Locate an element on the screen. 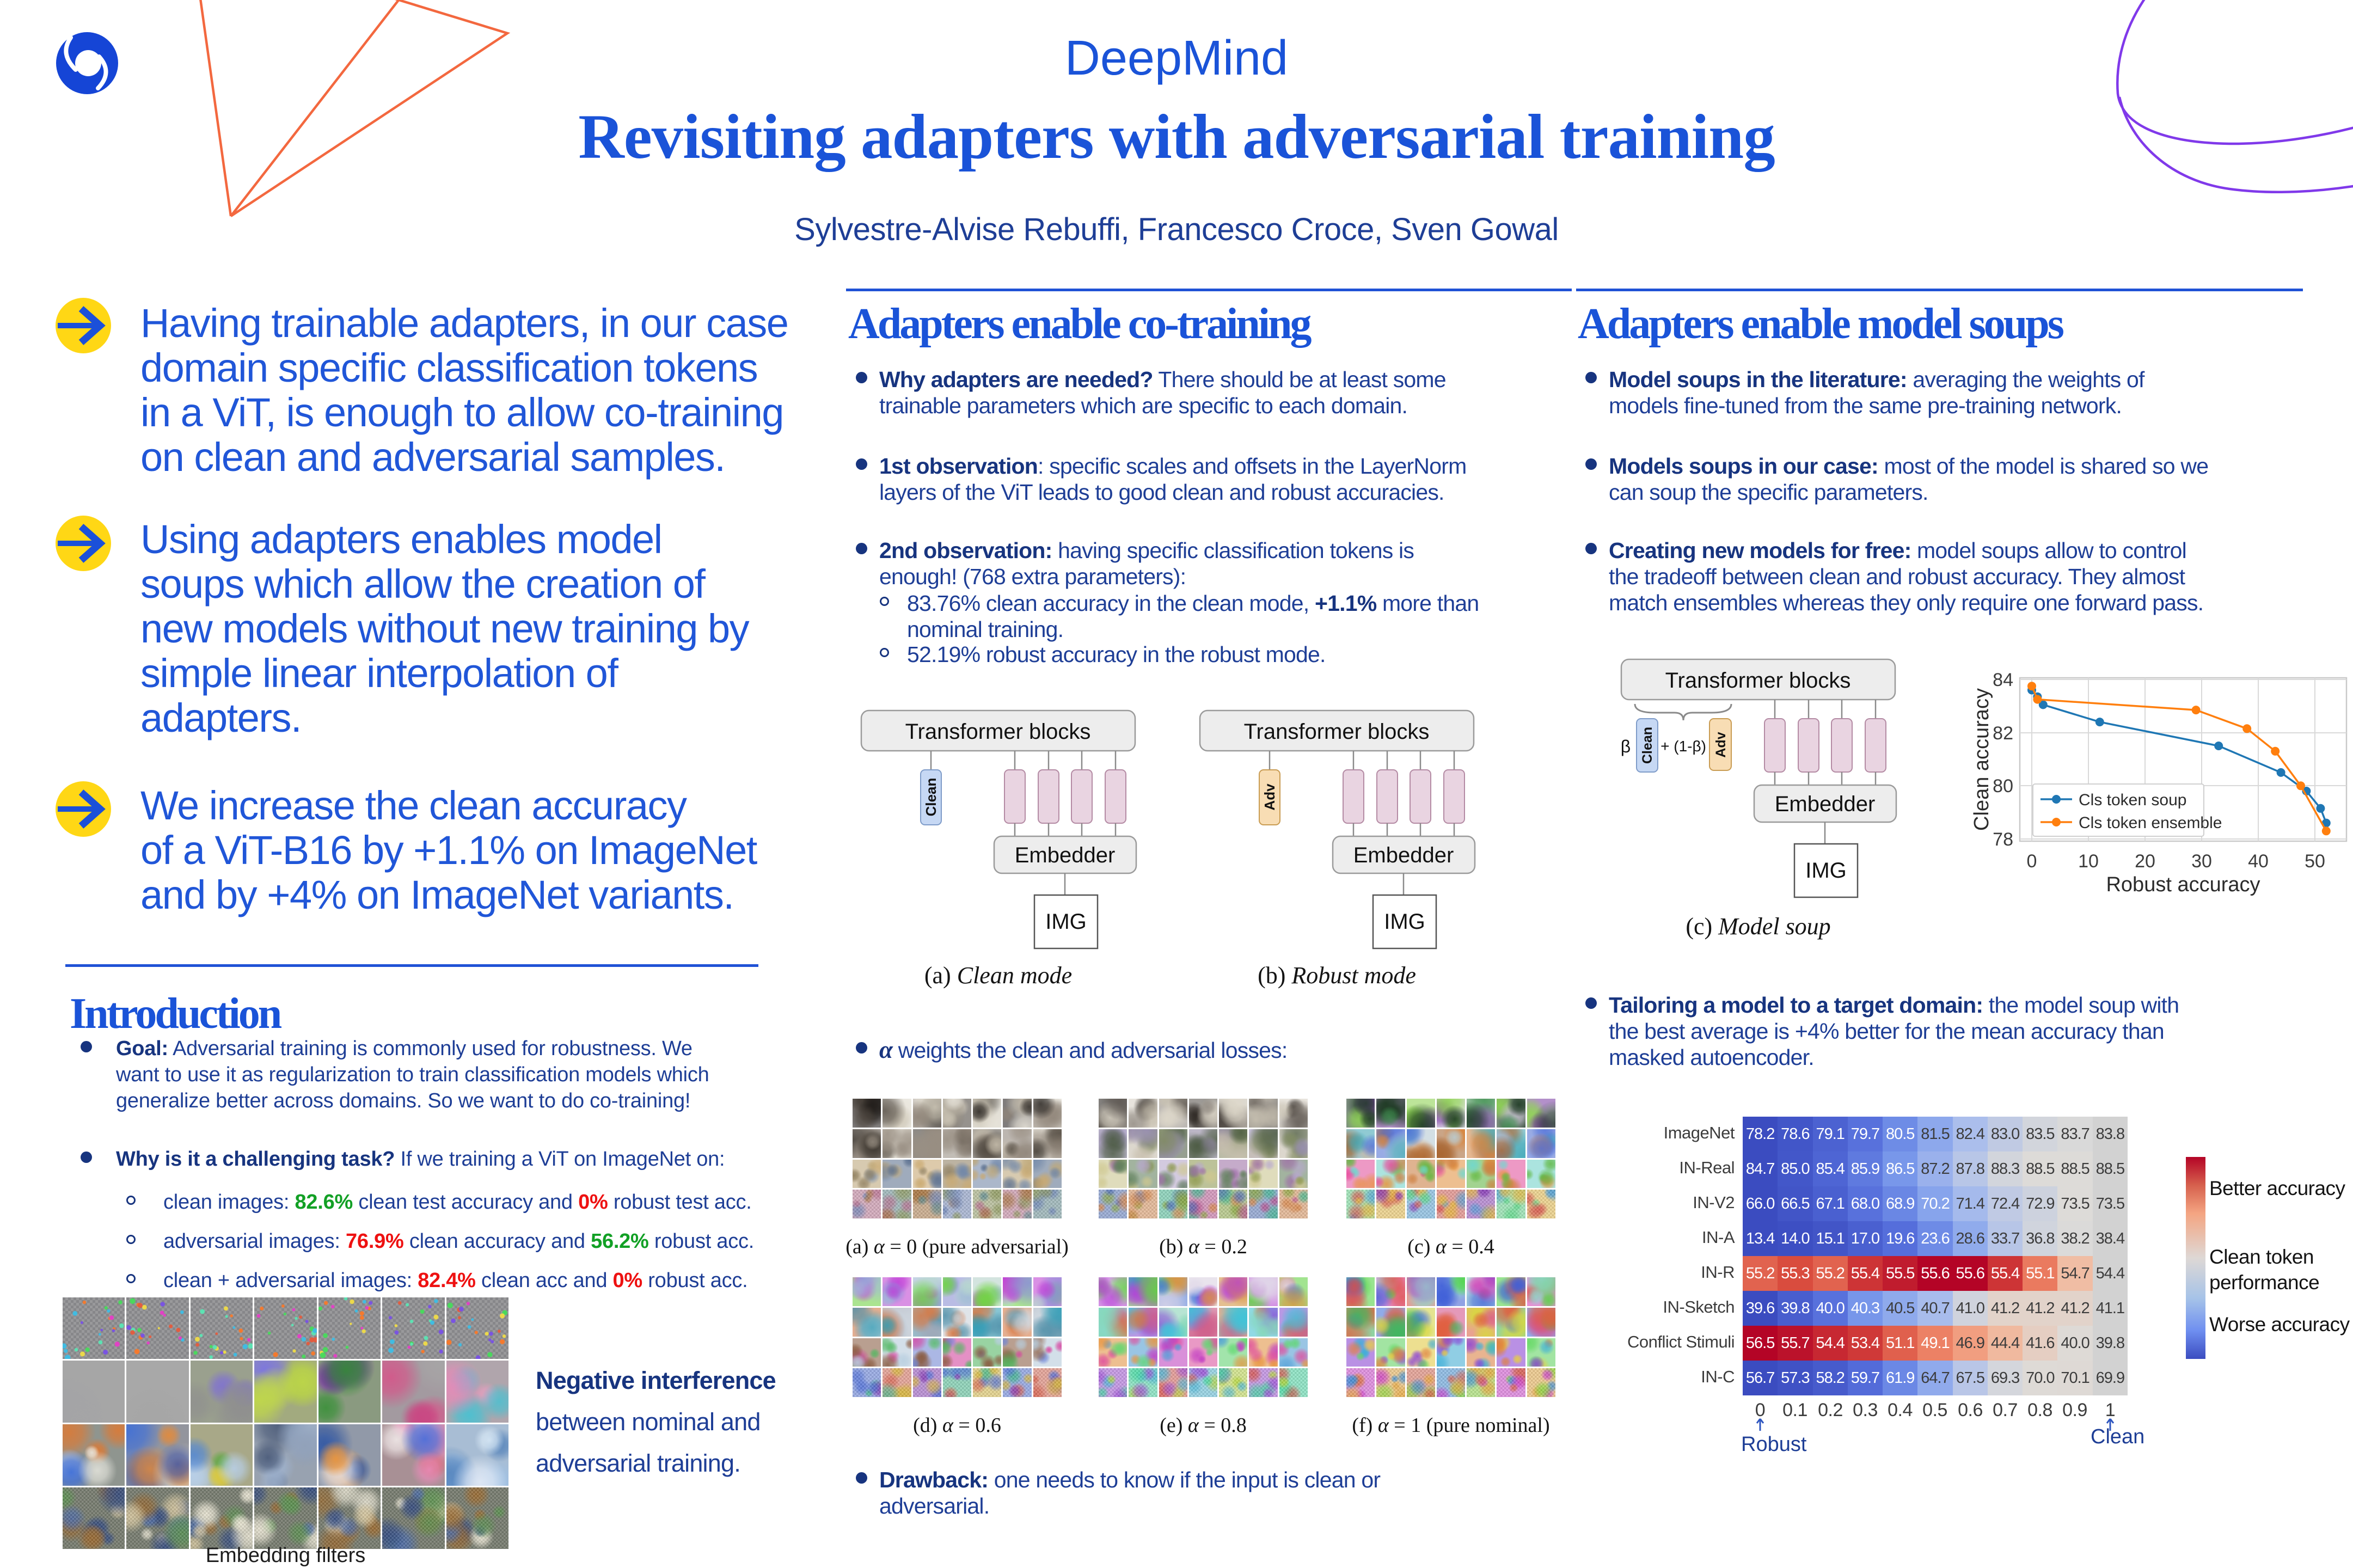  svg-text: β is located at coordinates (1626, 746).